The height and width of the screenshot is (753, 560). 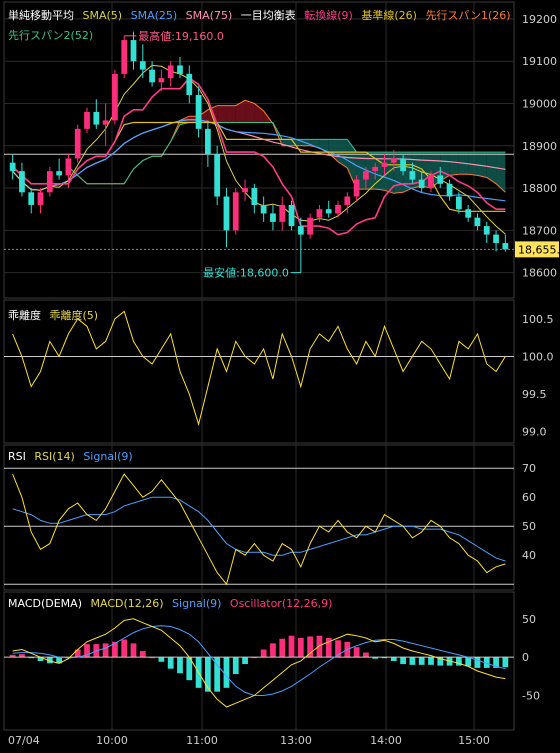 I want to click on legend-item: SMA(5), so click(x=102, y=15).